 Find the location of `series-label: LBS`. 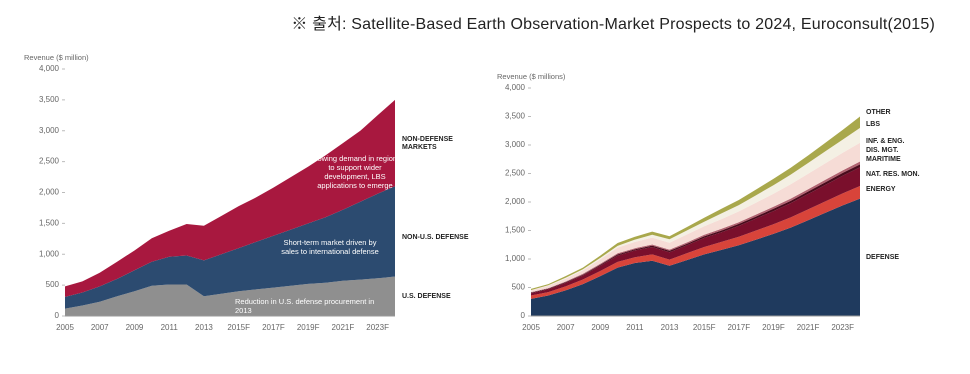

series-label: LBS is located at coordinates (873, 124).